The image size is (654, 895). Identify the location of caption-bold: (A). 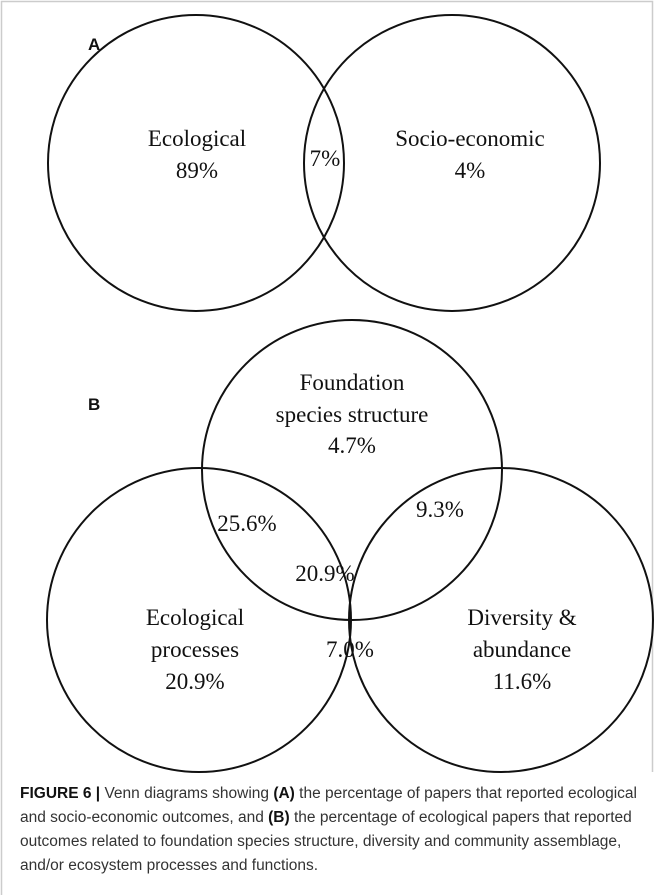
(284, 793).